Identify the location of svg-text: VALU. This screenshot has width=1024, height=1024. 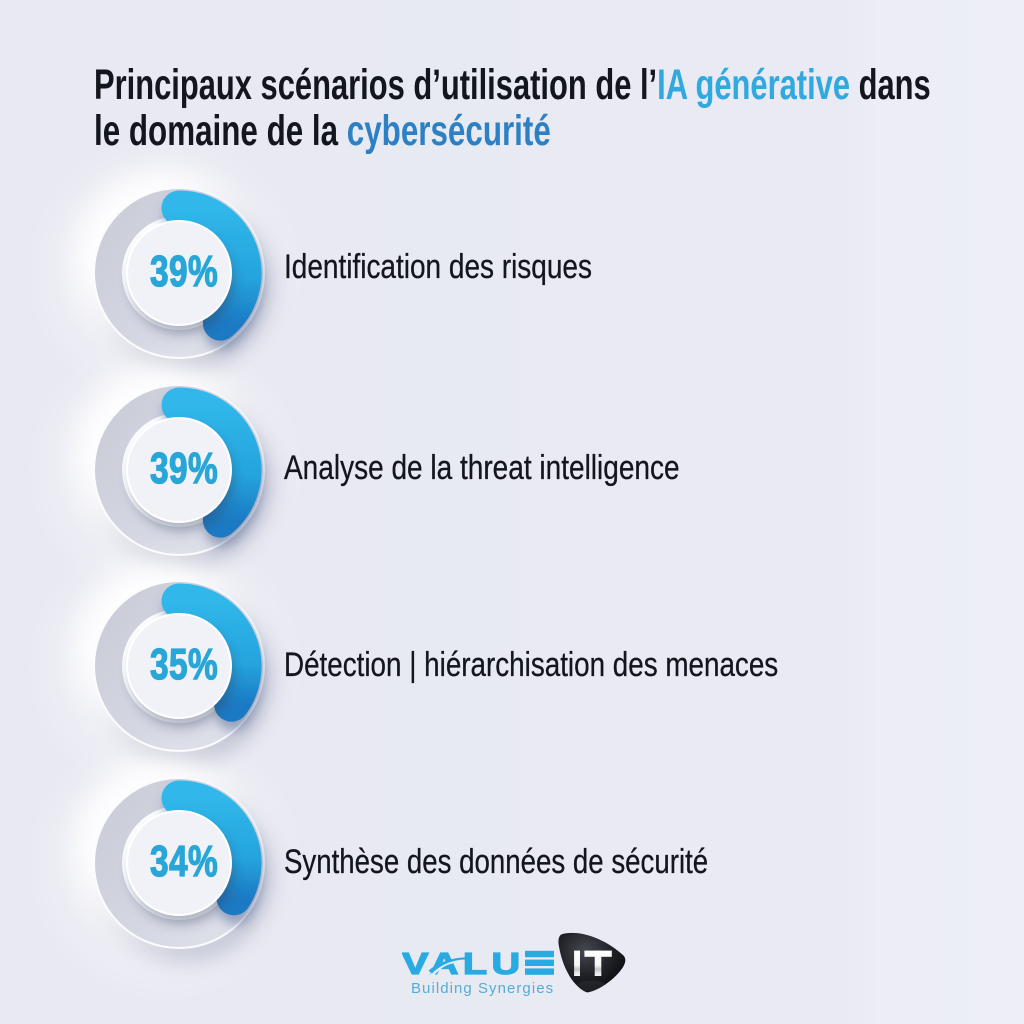
(463, 963).